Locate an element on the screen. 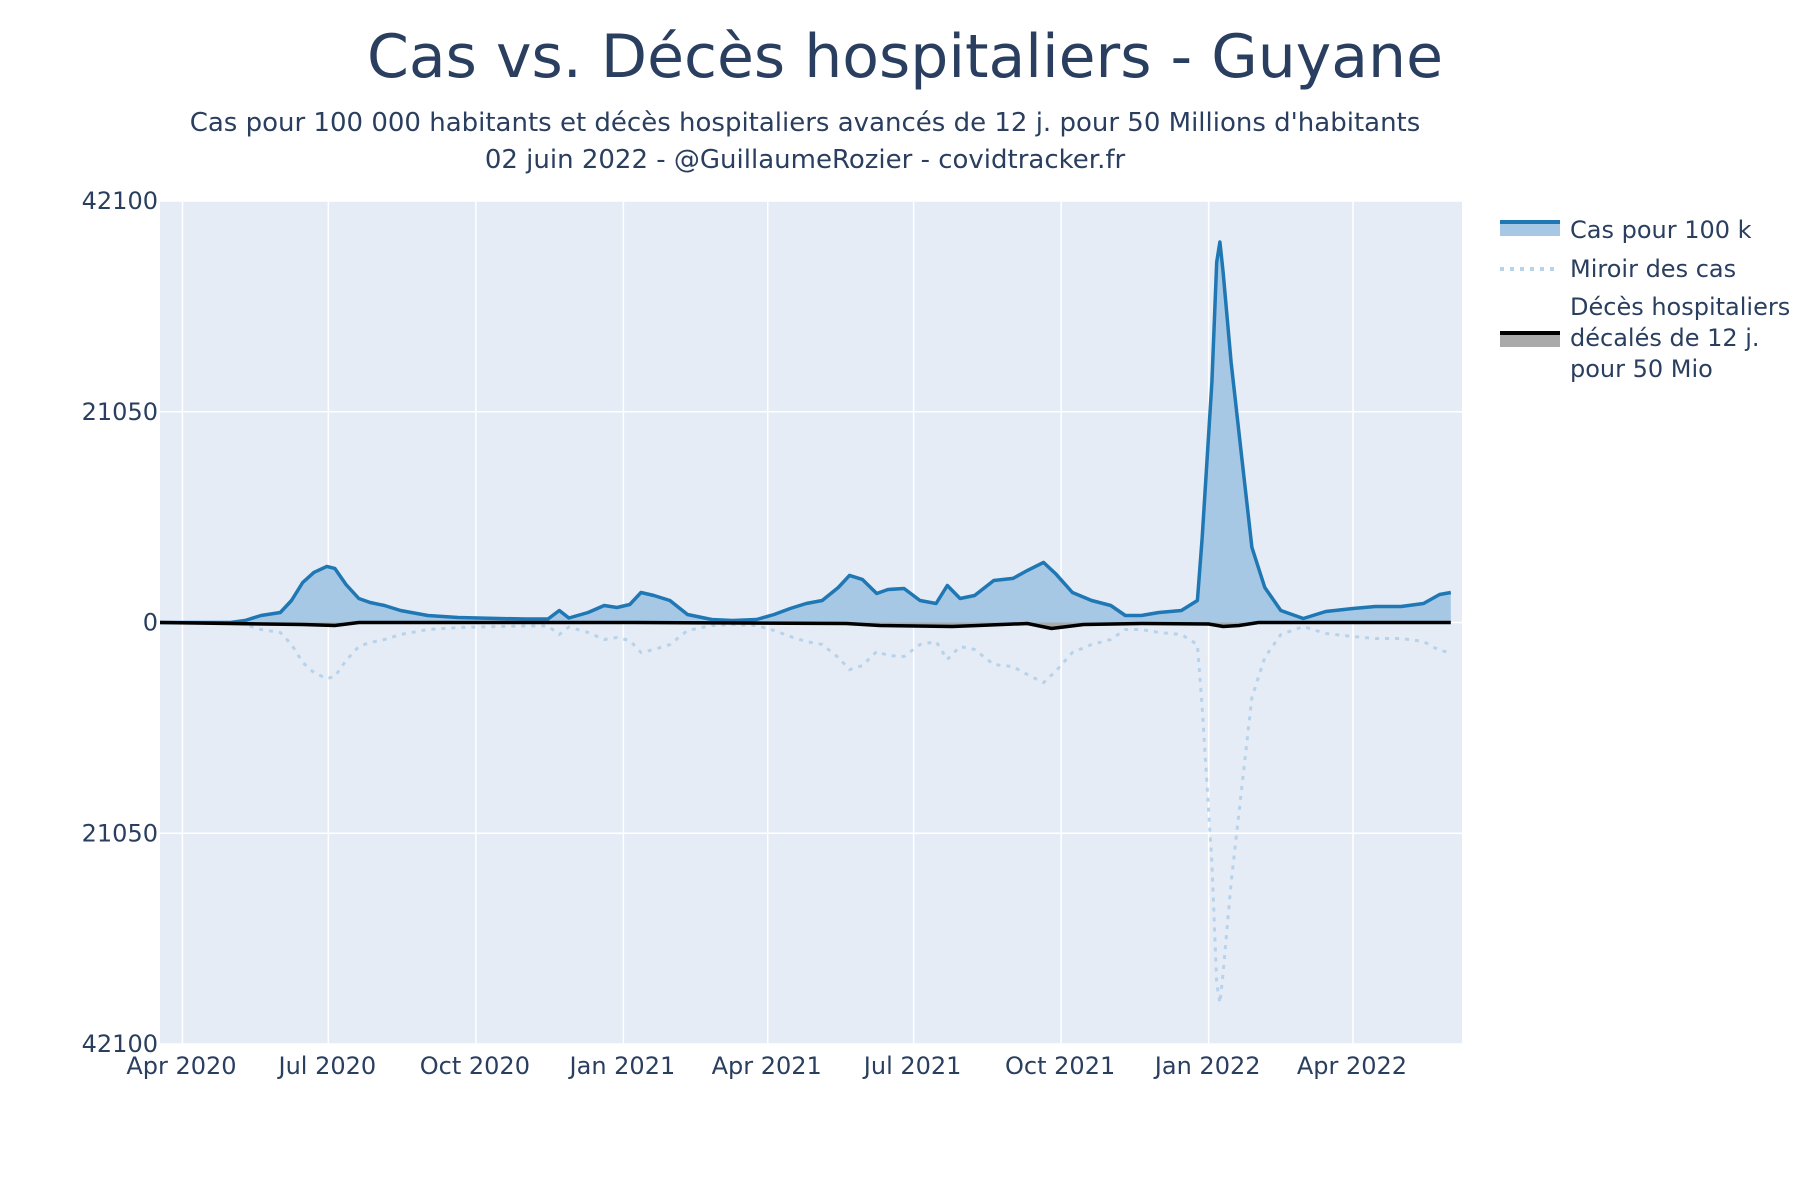  deaths-line is located at coordinates (805, 625).